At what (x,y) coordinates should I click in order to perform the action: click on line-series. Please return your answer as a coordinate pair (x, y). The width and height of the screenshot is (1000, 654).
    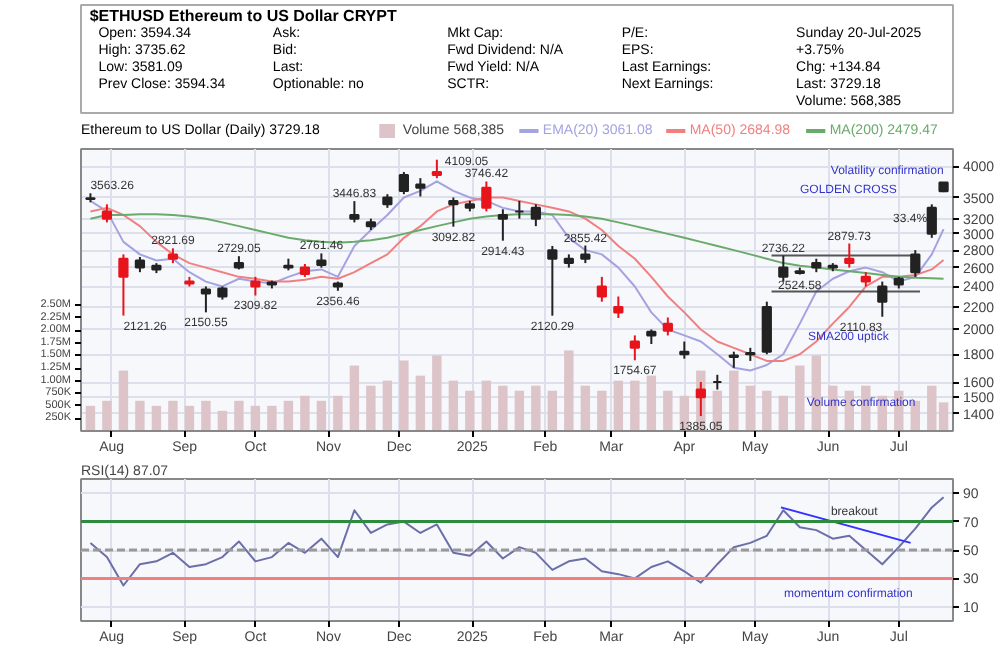
    Looking at the image, I should click on (517, 541).